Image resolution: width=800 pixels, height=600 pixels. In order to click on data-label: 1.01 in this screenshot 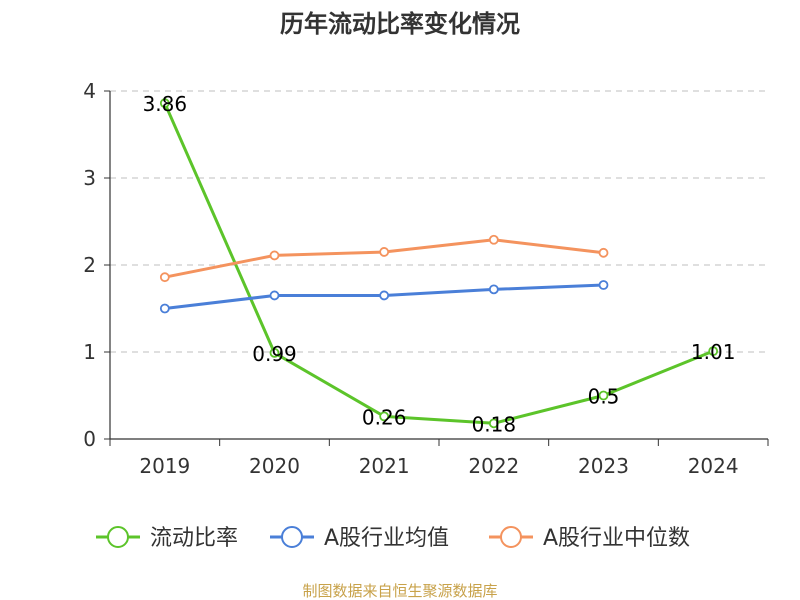, I will do `click(713, 352)`.